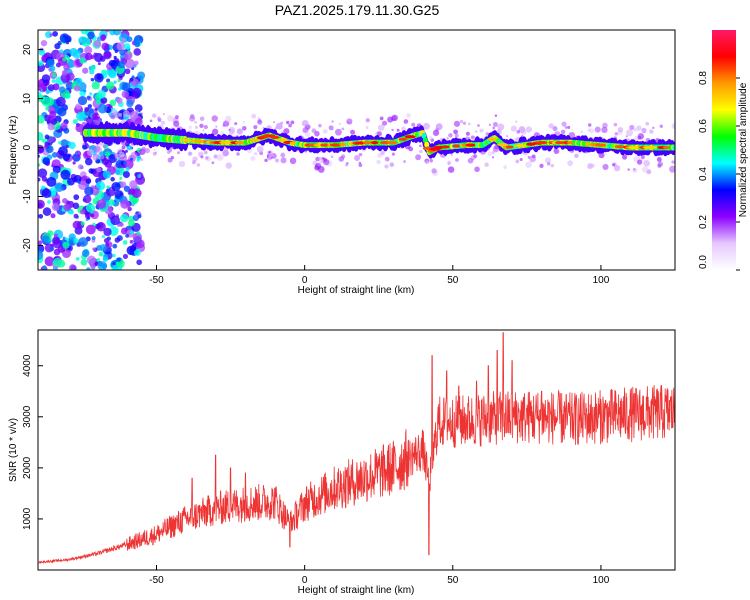 Image resolution: width=750 pixels, height=600 pixels. I want to click on spectrogram-y-ticks: 20 10 0 -10 -20, so click(32, 148).